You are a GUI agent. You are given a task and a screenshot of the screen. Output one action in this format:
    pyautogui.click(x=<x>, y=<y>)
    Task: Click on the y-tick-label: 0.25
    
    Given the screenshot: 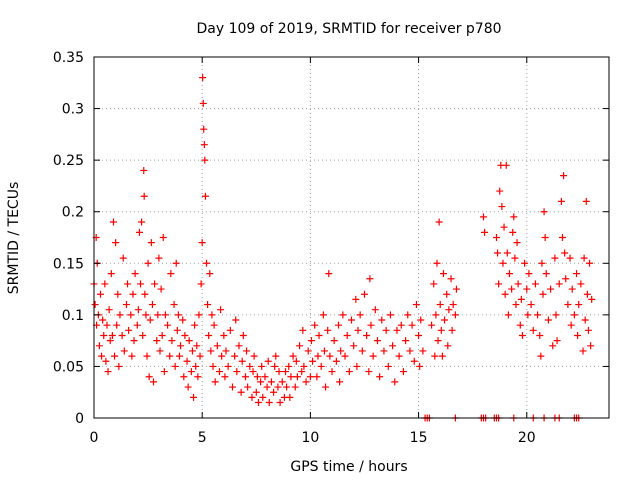 What is the action you would take?
    pyautogui.click(x=68, y=161)
    